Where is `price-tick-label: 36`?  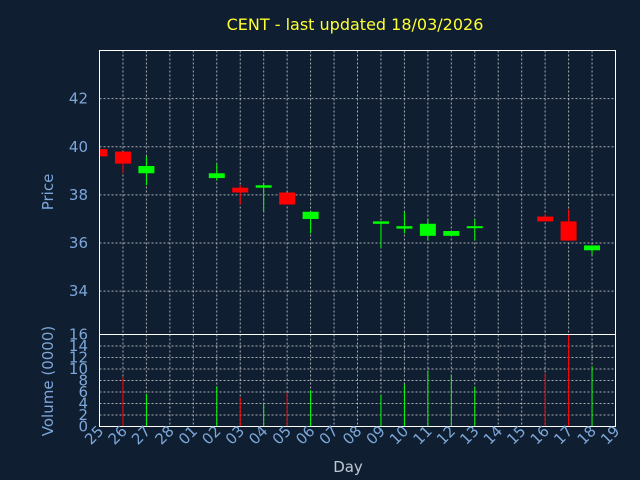 price-tick-label: 36 is located at coordinates (78, 243).